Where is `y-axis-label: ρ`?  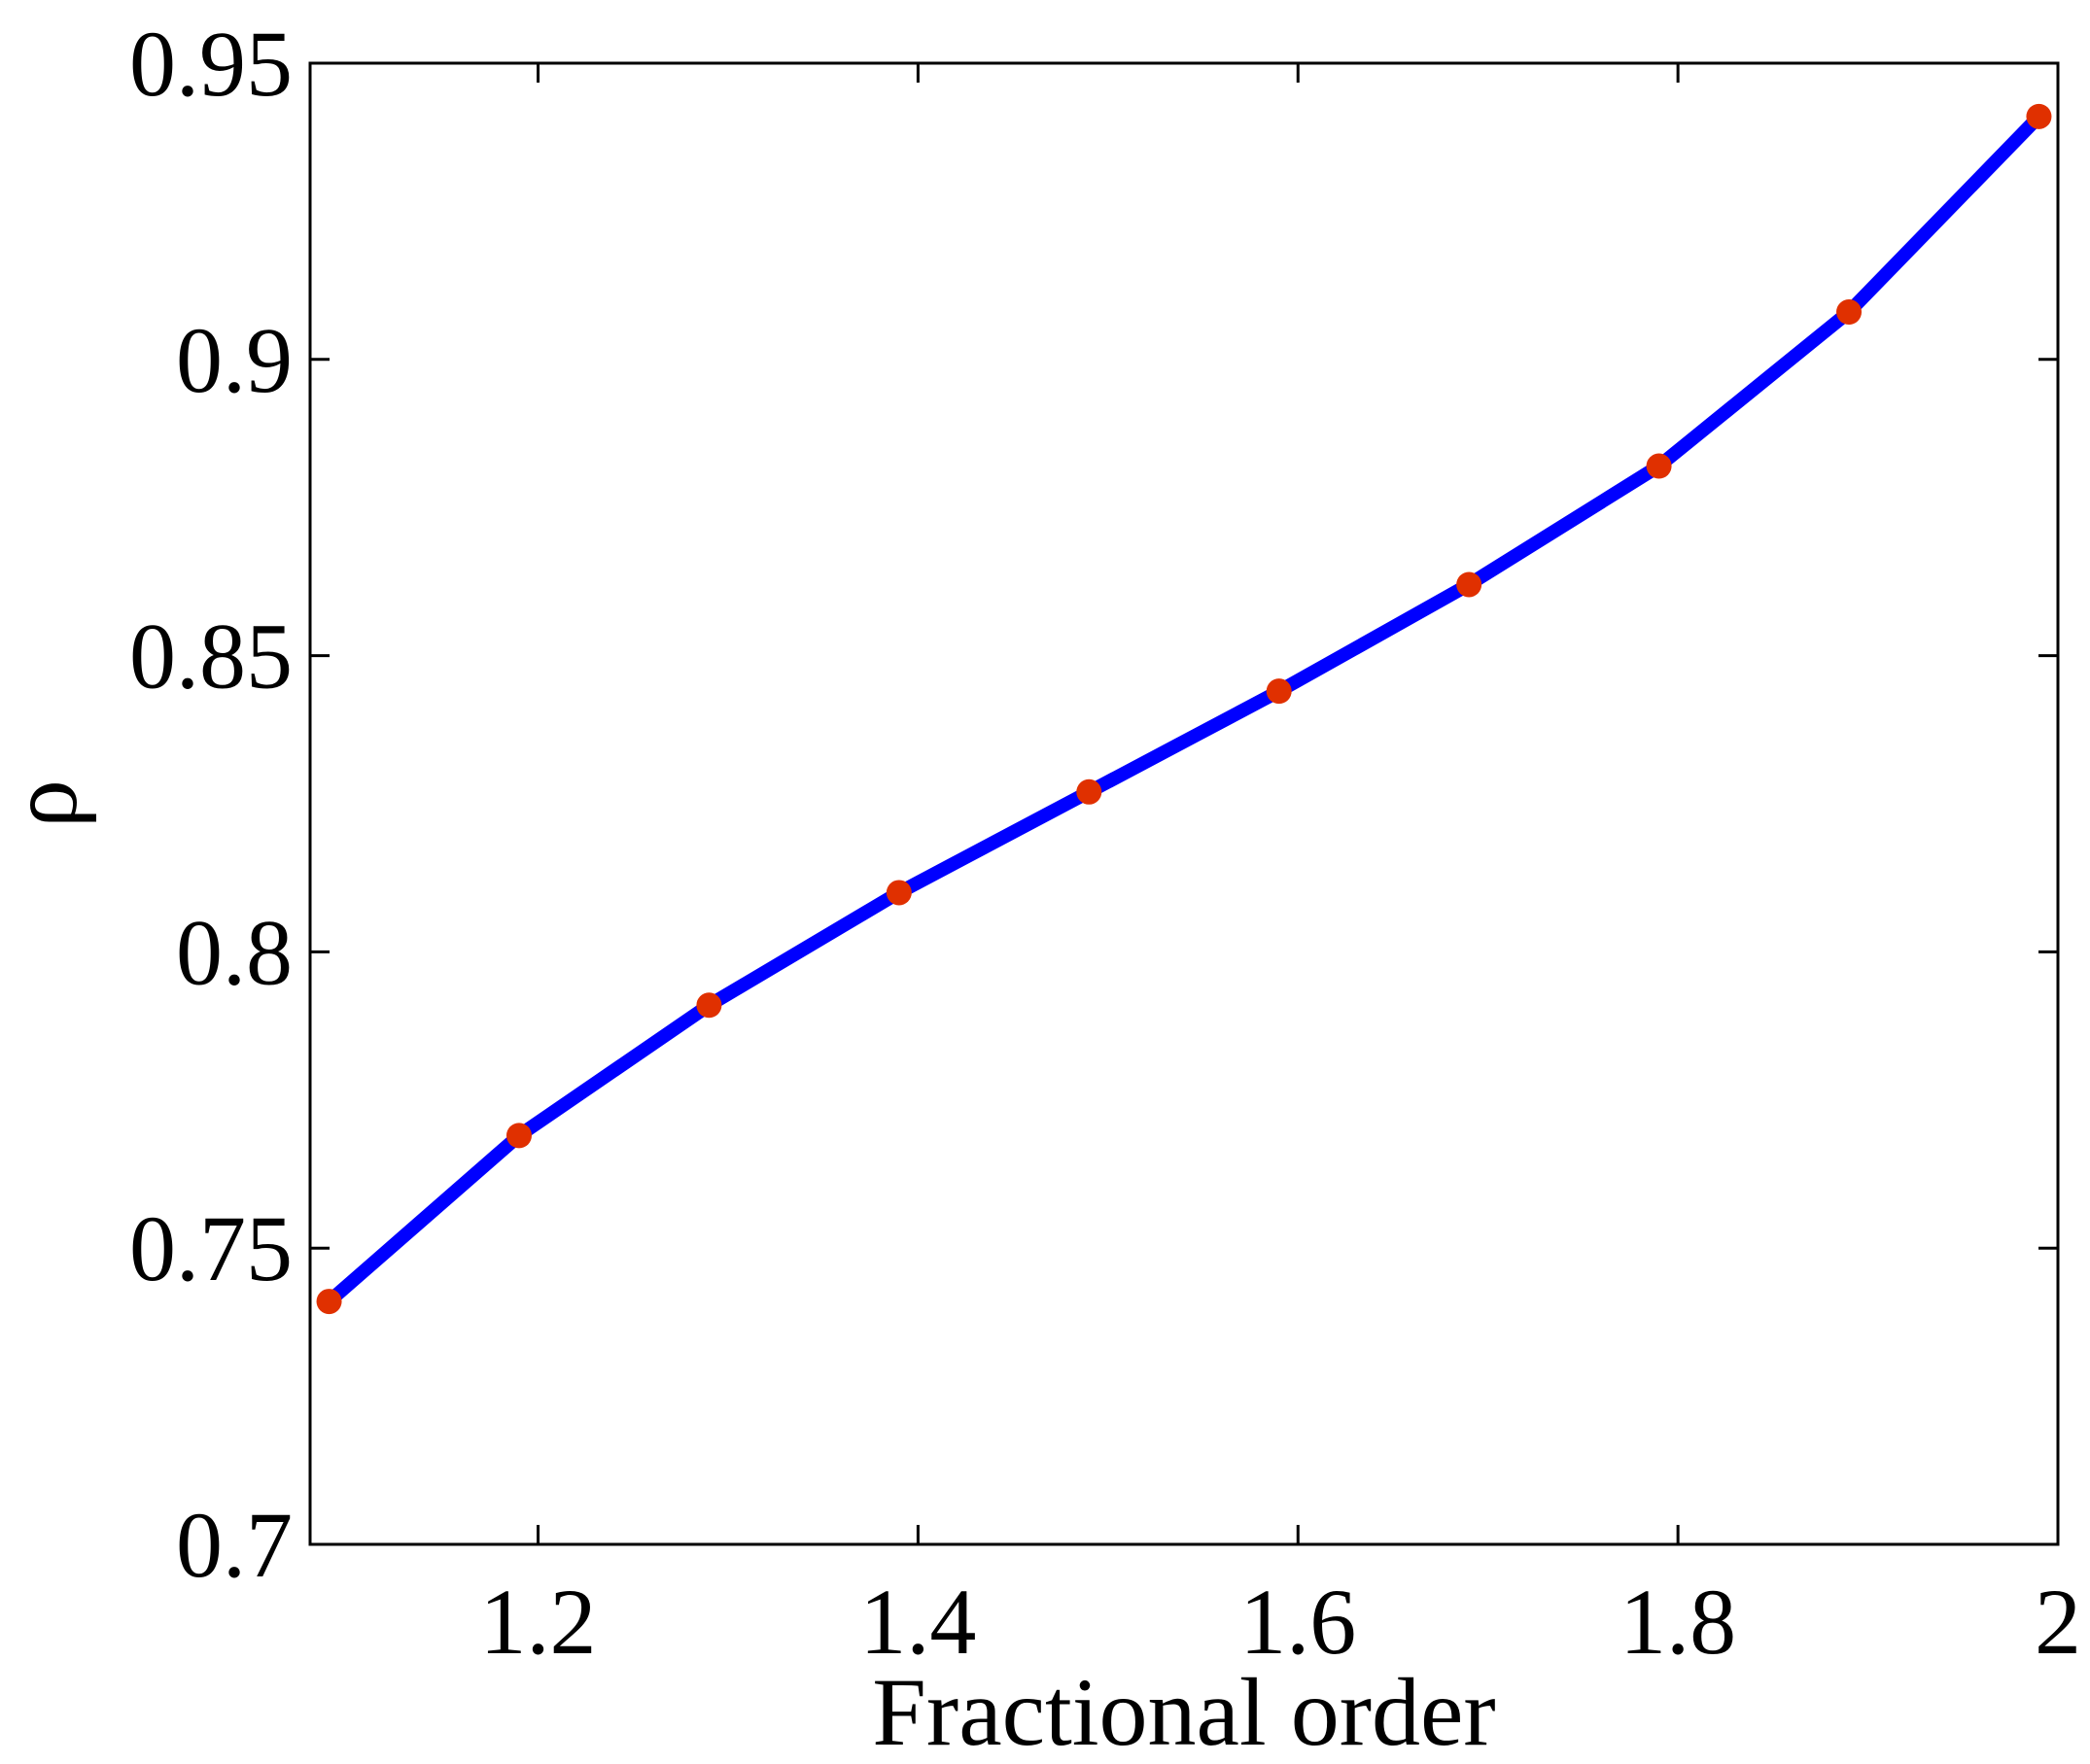
y-axis-label: ρ is located at coordinates (48, 803).